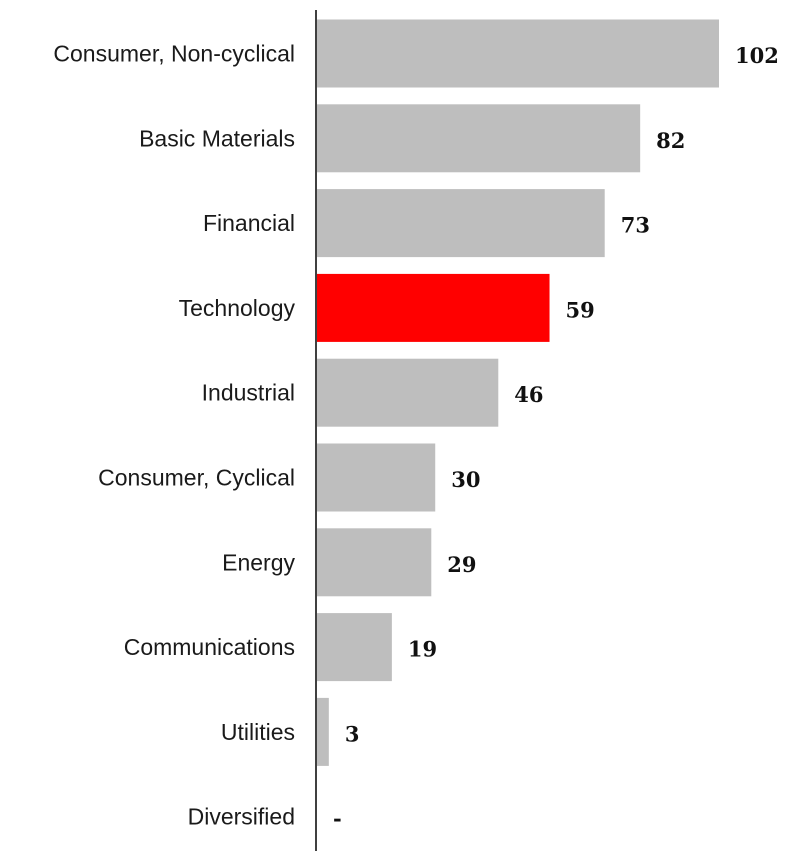  I want to click on value-label-energy: 29, so click(461, 564).